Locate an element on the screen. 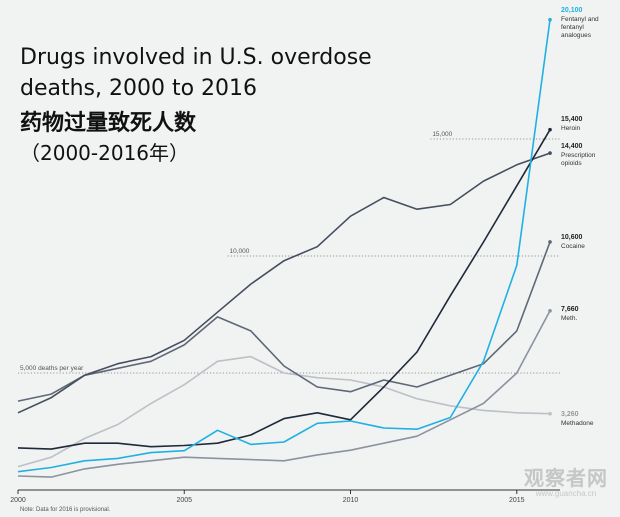 The height and width of the screenshot is (517, 620). series-value-label-5: 3,260 is located at coordinates (570, 414).